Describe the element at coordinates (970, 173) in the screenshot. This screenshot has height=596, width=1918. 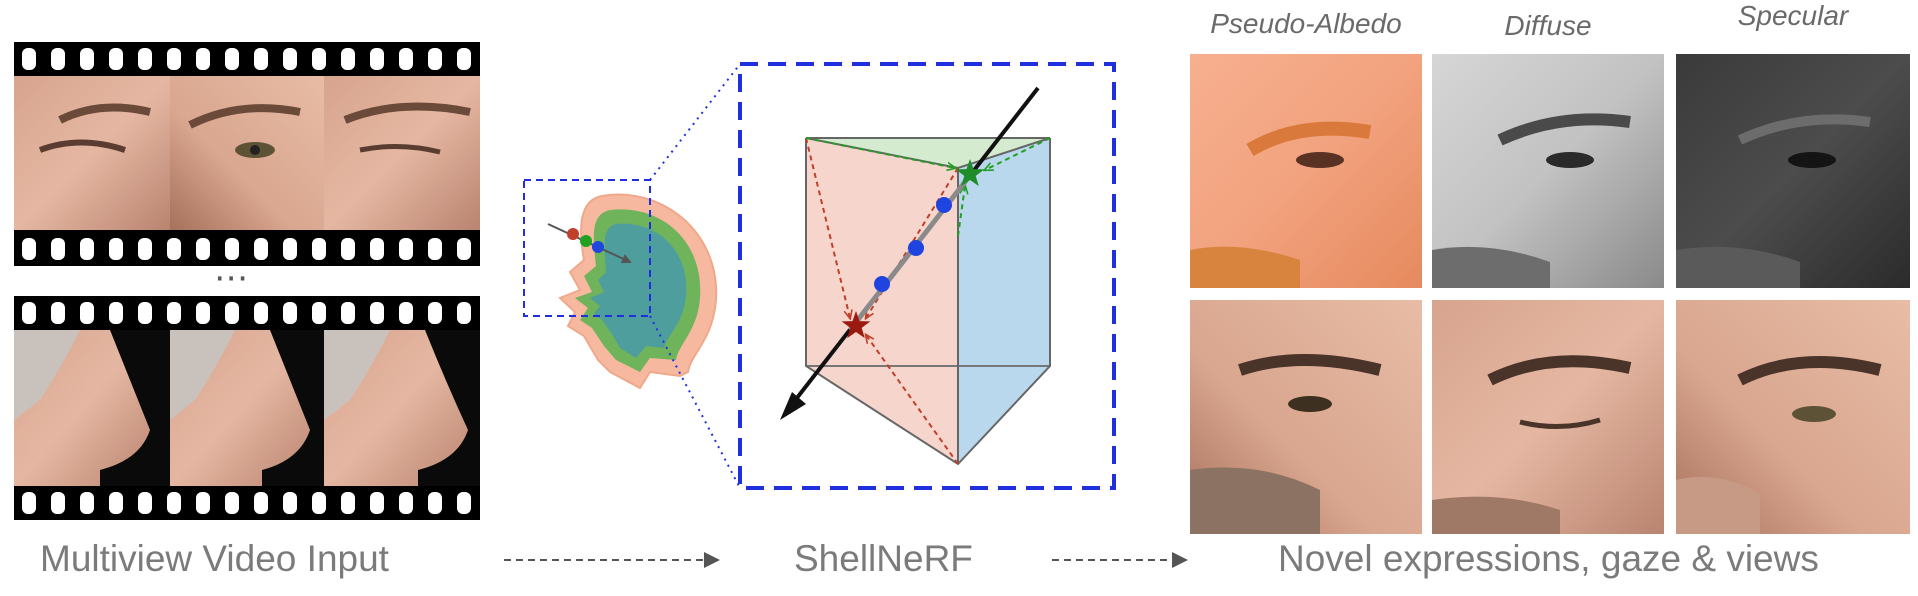
I see `green-star-icon` at that location.